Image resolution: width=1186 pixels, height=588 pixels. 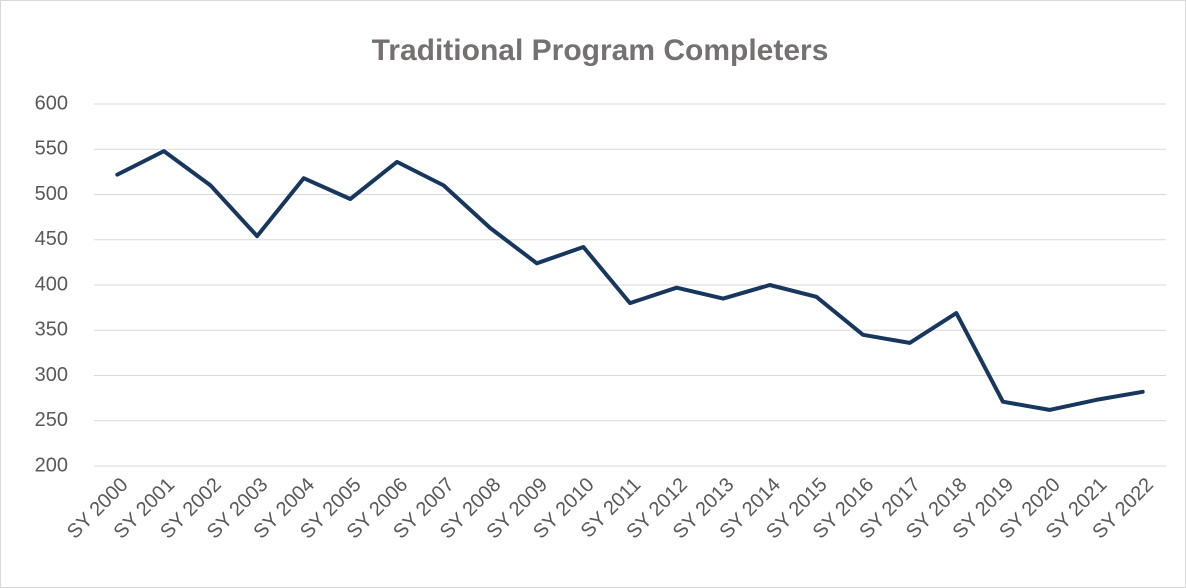 I want to click on y-tick-label: 550, so click(x=51, y=149).